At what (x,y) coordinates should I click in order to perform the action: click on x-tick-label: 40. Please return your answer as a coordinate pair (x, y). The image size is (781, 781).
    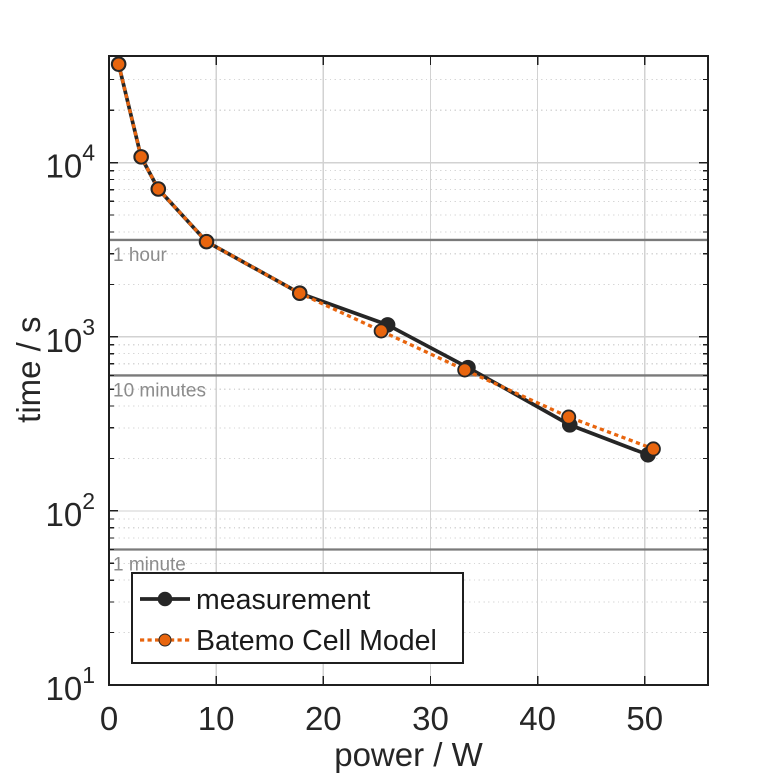
    Looking at the image, I should click on (537, 718).